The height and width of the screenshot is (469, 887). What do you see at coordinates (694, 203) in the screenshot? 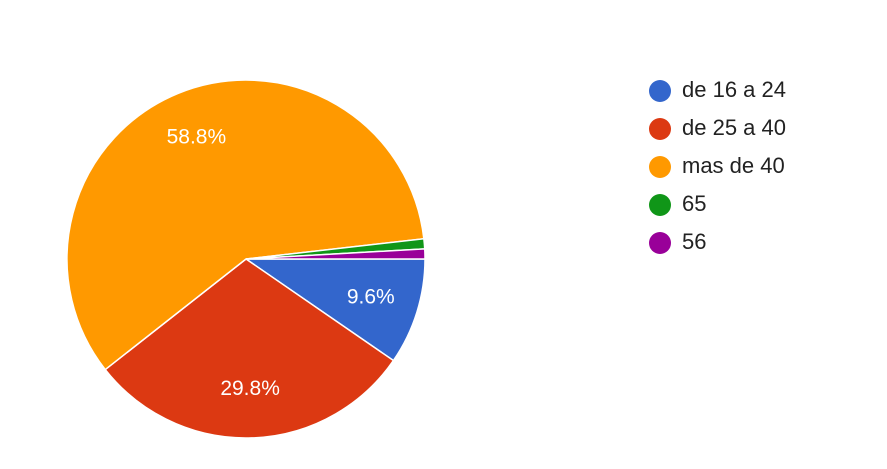
I see `legend-label: 65` at bounding box center [694, 203].